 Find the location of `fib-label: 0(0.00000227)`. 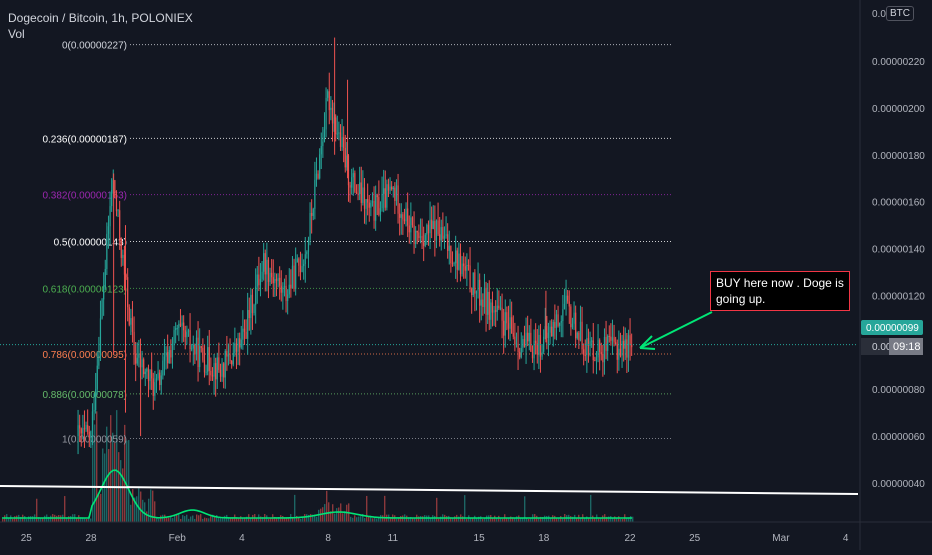

fib-label: 0(0.00000227) is located at coordinates (94, 46).